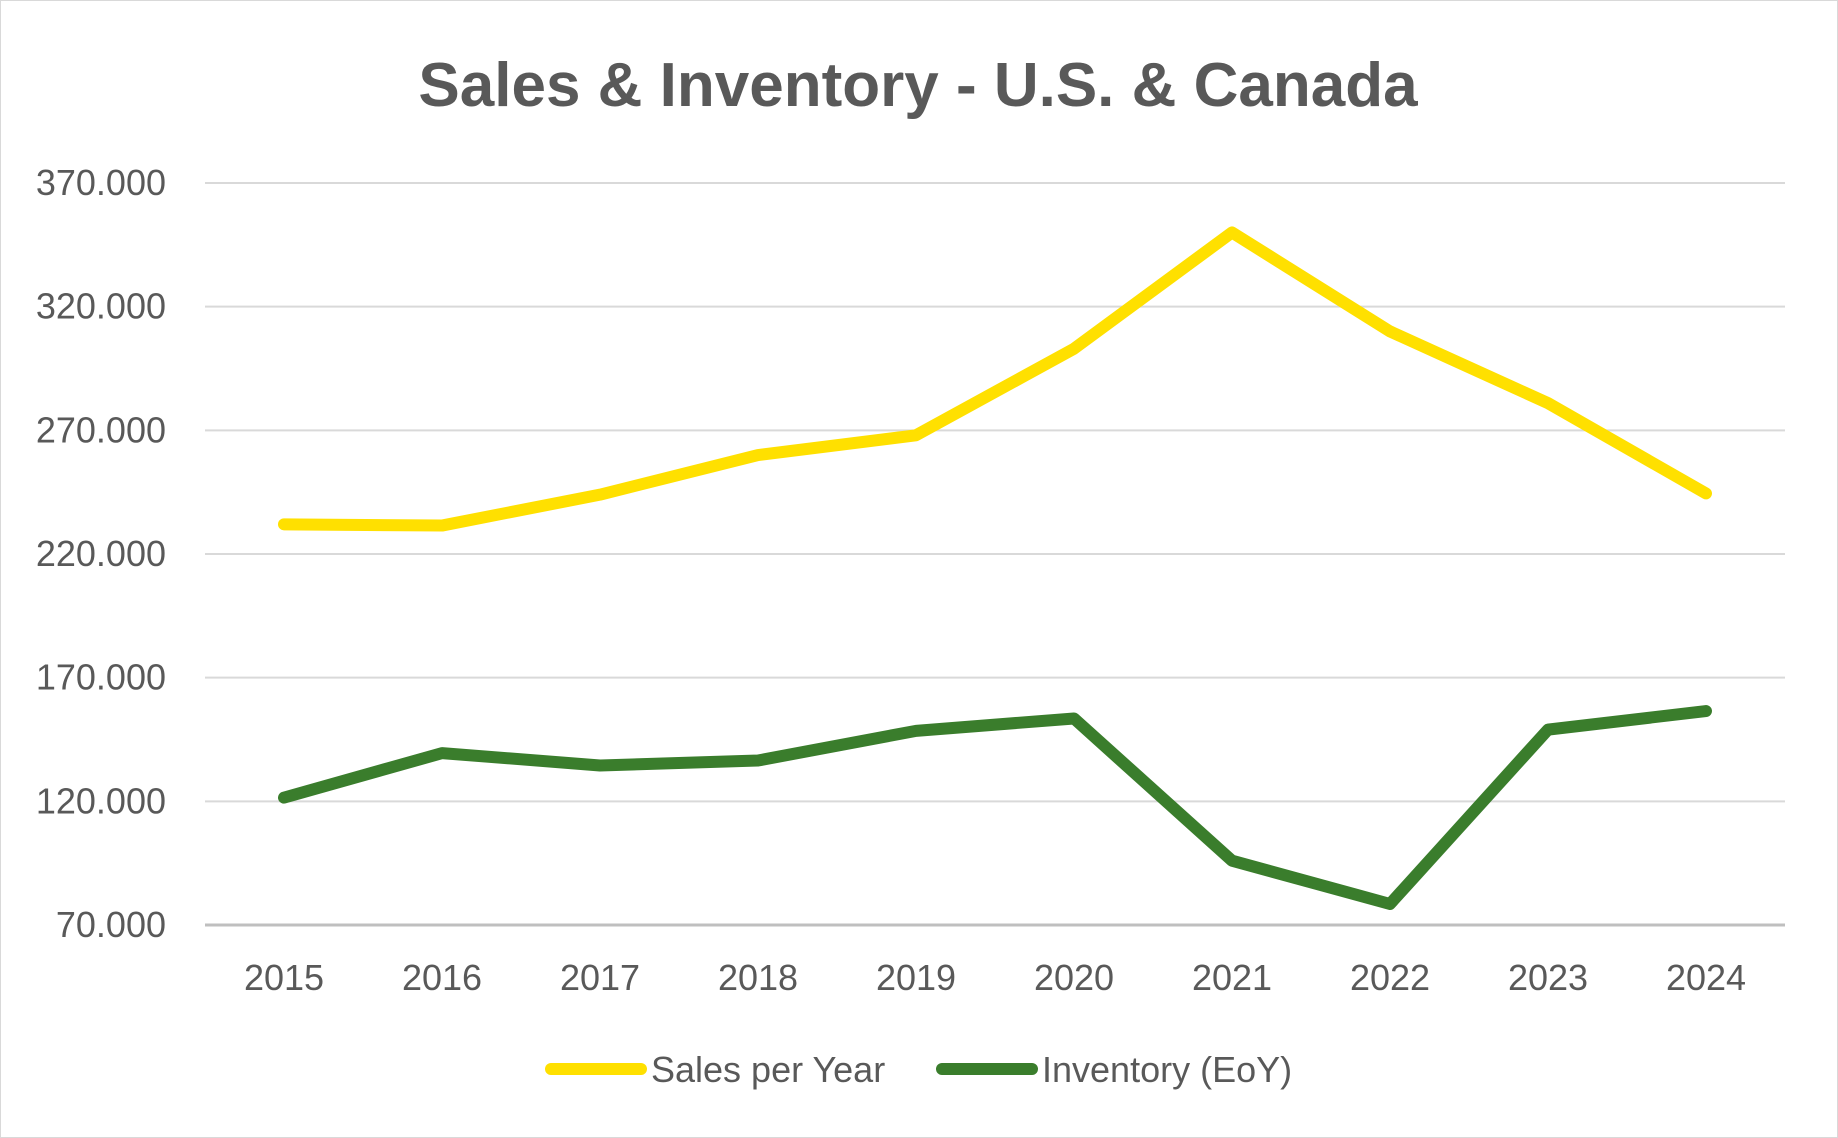 The height and width of the screenshot is (1138, 1838). What do you see at coordinates (768, 1069) in the screenshot?
I see `legend-label: Sales per Year` at bounding box center [768, 1069].